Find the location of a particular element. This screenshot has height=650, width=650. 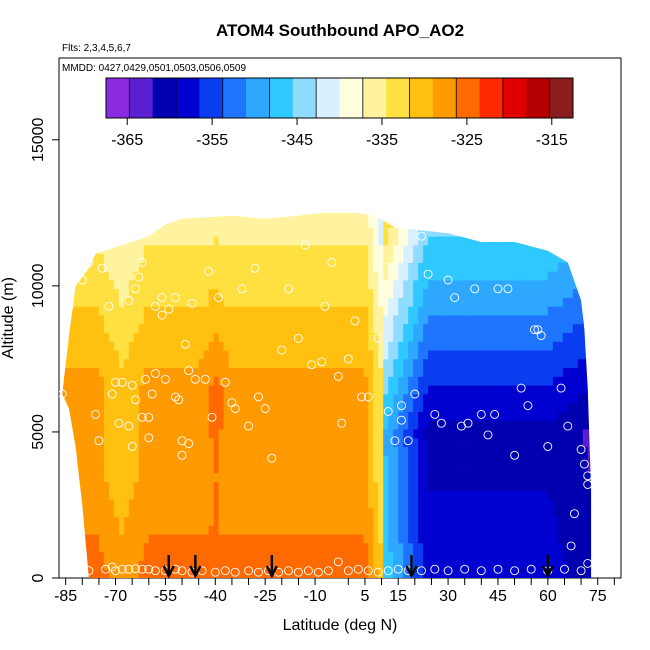

heatmap-cell-1967 is located at coordinates (291, 267).